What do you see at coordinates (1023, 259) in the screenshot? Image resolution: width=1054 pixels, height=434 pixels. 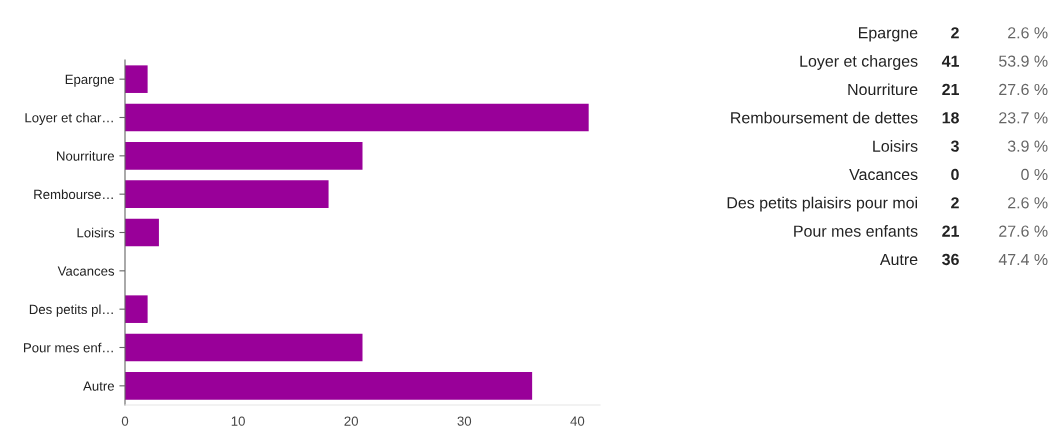 I see `data-label: 47.4 %` at bounding box center [1023, 259].